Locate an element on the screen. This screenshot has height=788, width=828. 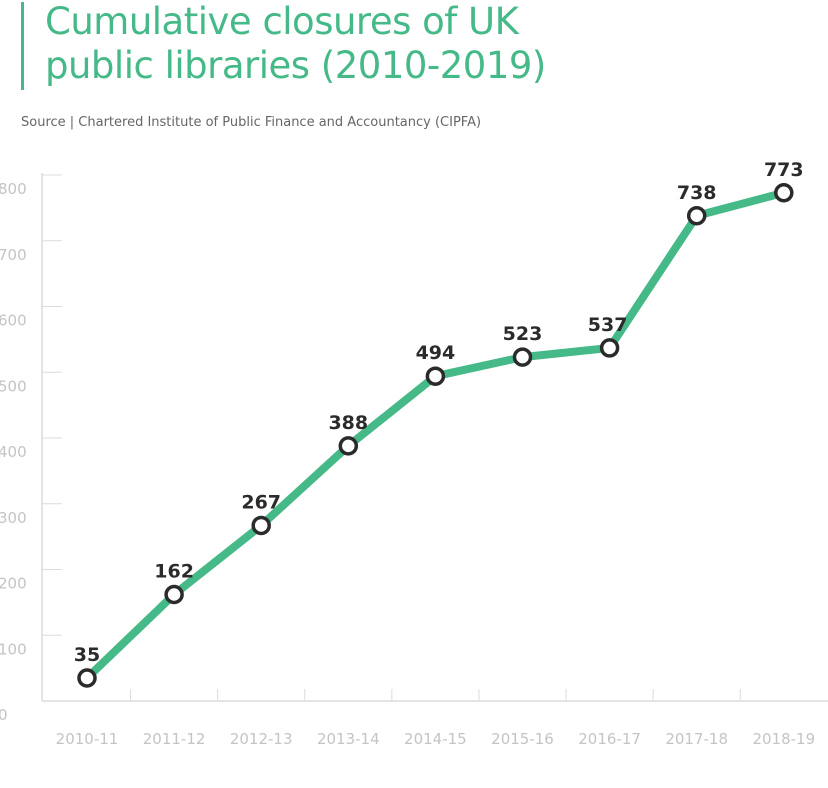
data-label: 523 is located at coordinates (523, 334).